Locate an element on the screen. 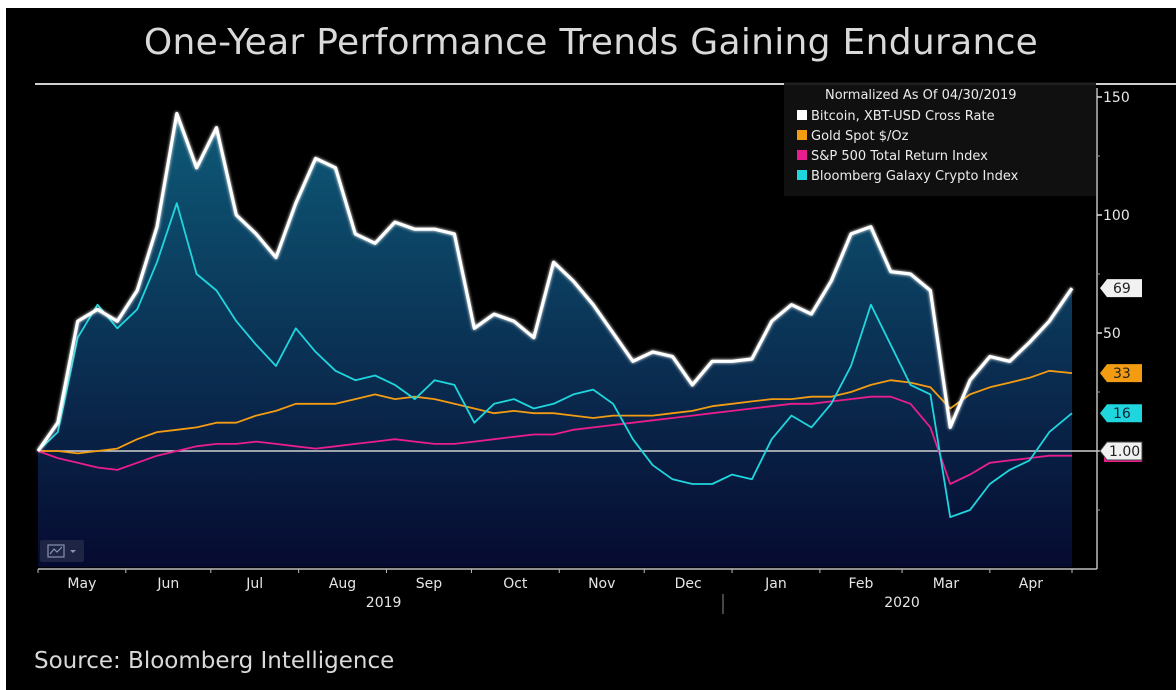 The height and width of the screenshot is (690, 1176). line-chart-icon is located at coordinates (61, 551).